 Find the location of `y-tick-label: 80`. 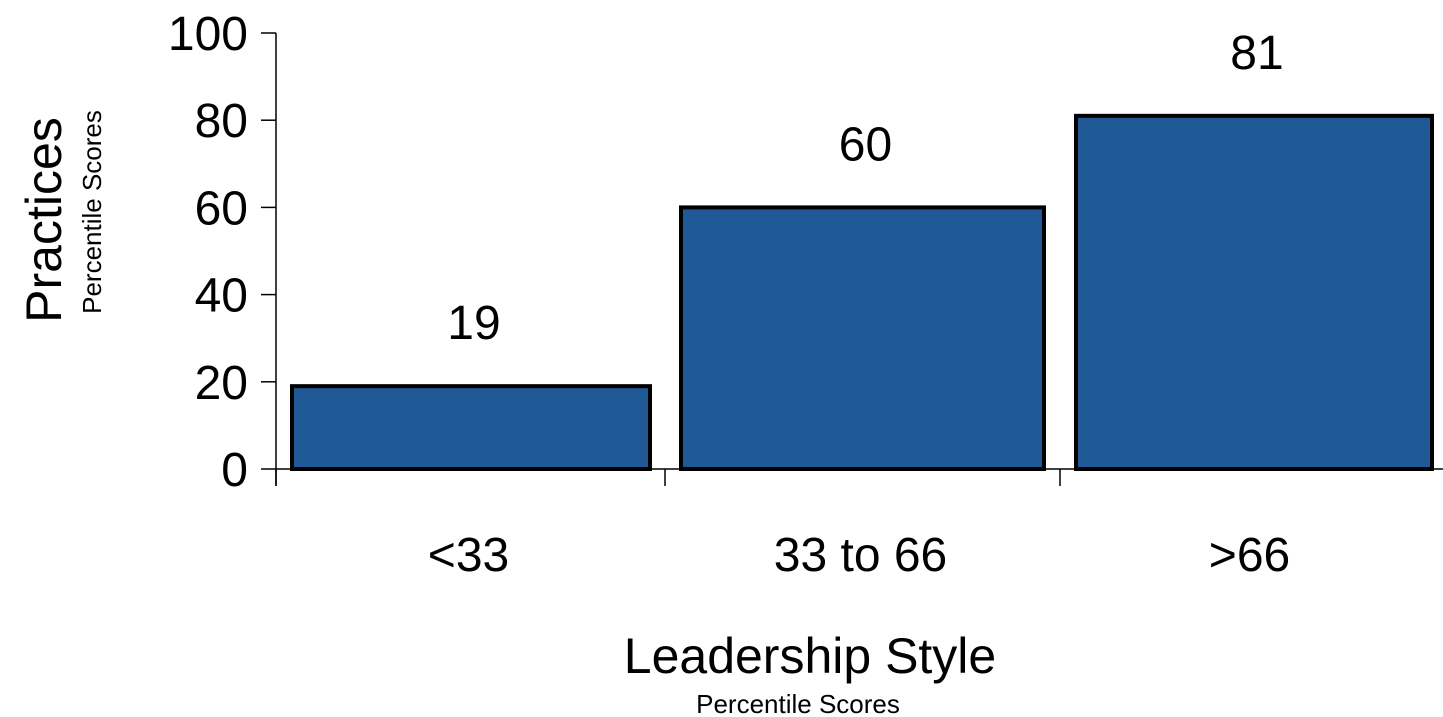

y-tick-label: 80 is located at coordinates (221, 121).